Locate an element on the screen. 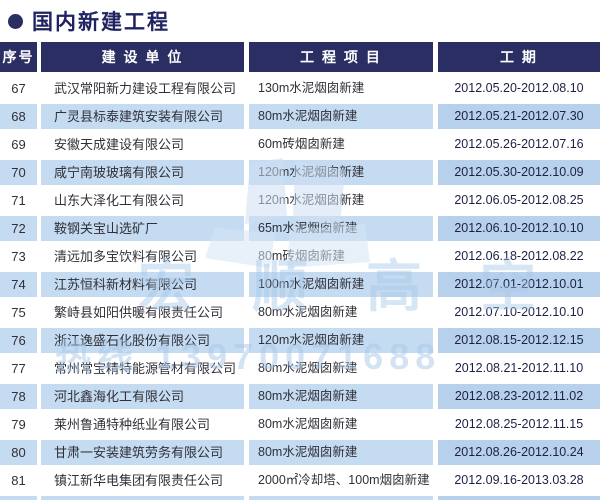 The height and width of the screenshot is (500, 600). row-period-cell: 2012.05.21-2012.07.30 is located at coordinates (519, 116).